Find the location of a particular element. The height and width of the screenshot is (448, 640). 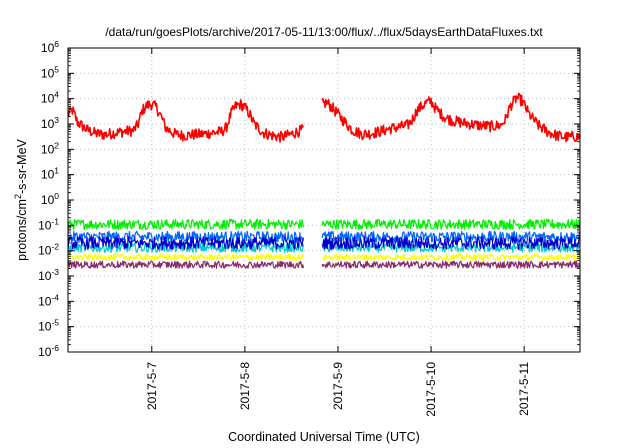

y-axis-title: protons/cm2-s-sr-MeV is located at coordinates (21, 199).